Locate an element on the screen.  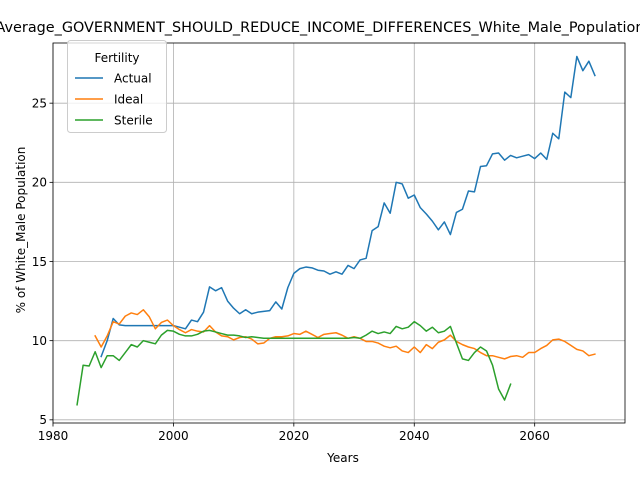
legend-label-ideal: Ideal is located at coordinates (128, 99).